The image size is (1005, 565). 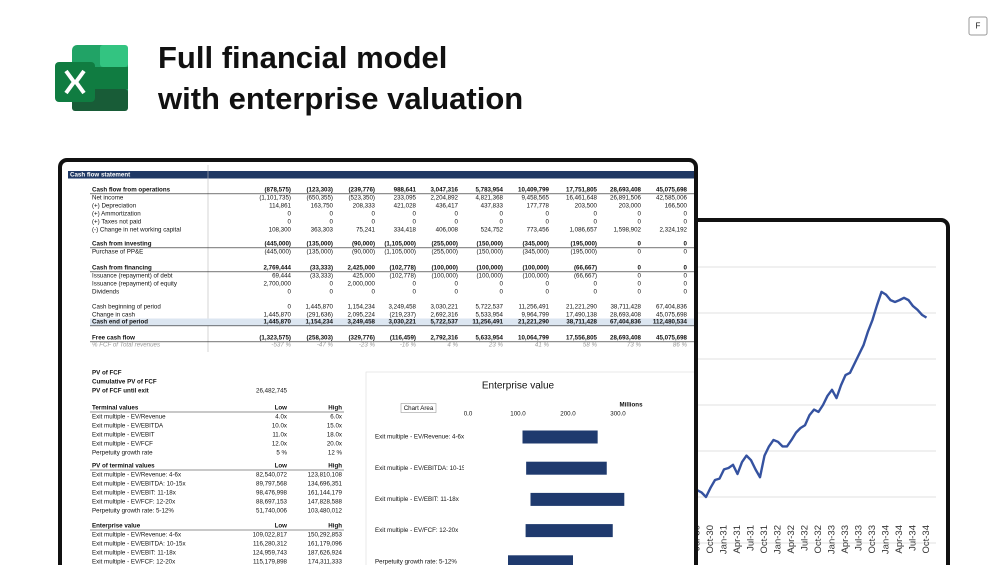 I want to click on annotation: Chart Area, so click(x=419, y=408).